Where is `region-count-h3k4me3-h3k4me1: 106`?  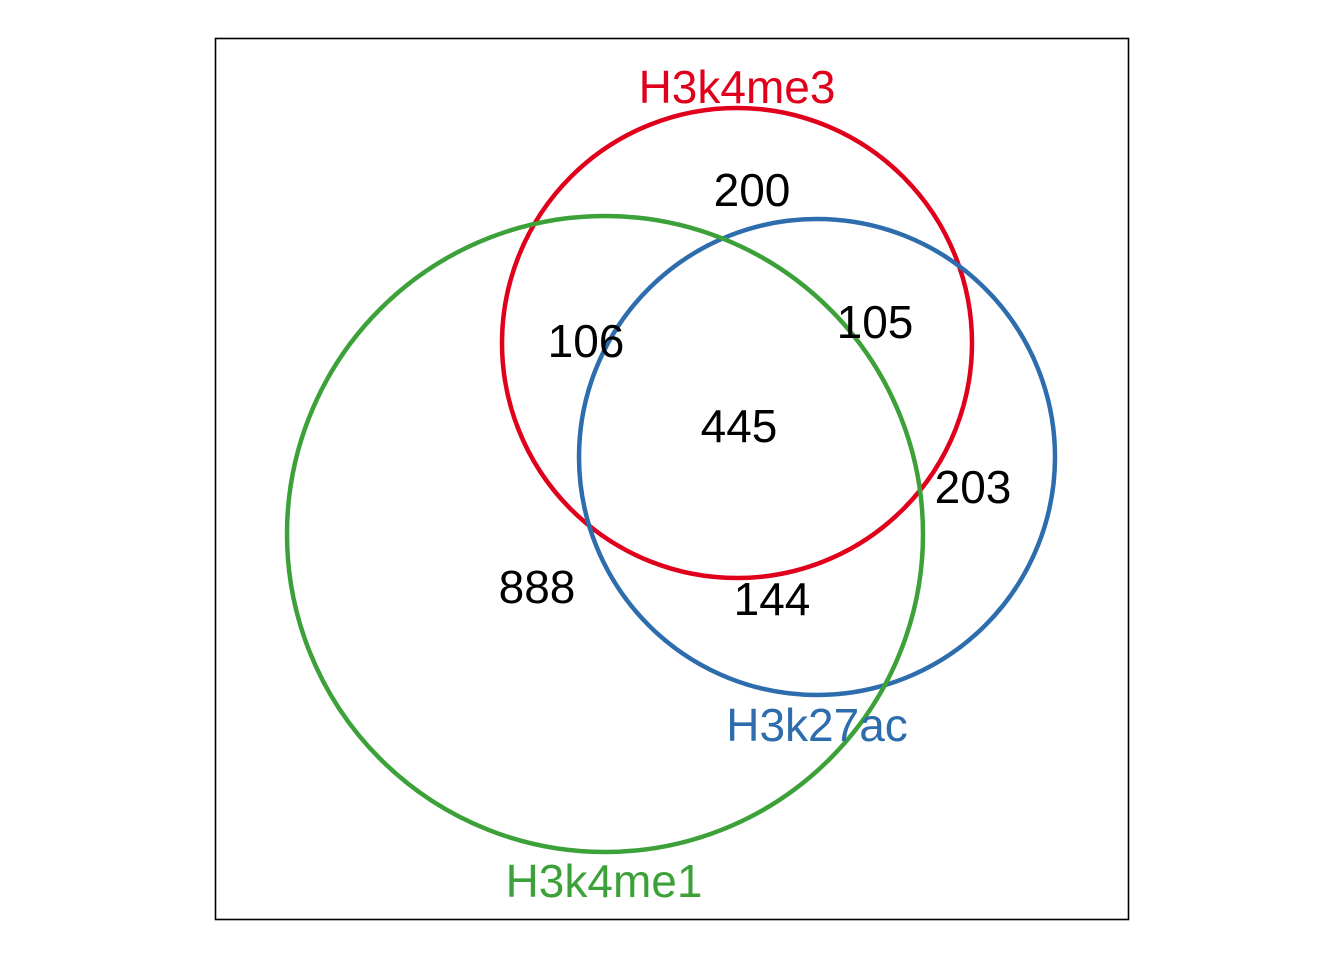
region-count-h3k4me3-h3k4me1: 106 is located at coordinates (586, 341).